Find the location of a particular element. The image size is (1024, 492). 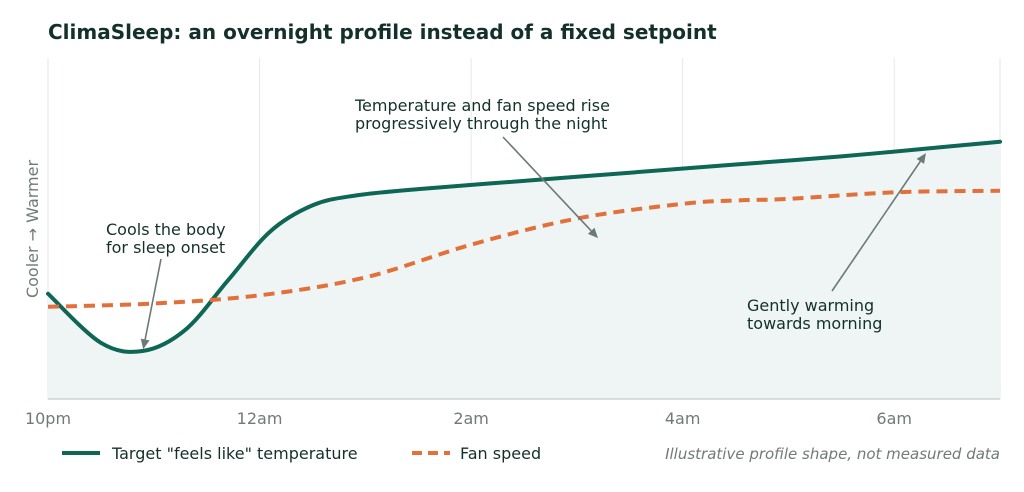

x-tick-label-4am: 4am is located at coordinates (683, 418).